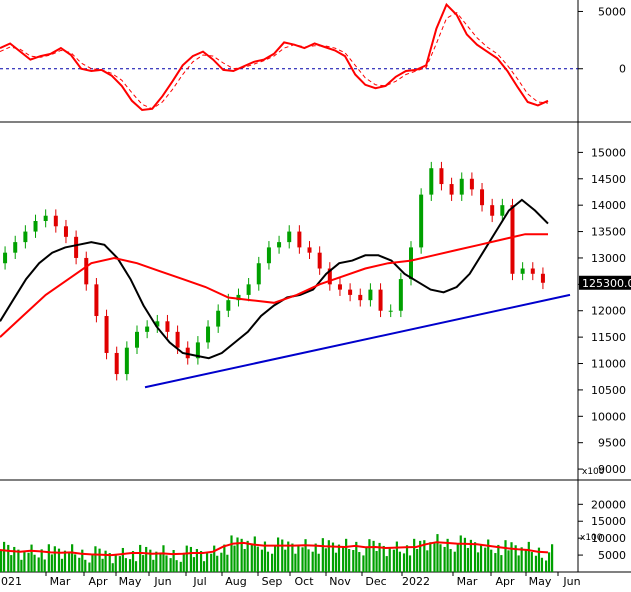 The image size is (631, 592). What do you see at coordinates (98, 581) in the screenshot?
I see `x-tick-label: Apr` at bounding box center [98, 581].